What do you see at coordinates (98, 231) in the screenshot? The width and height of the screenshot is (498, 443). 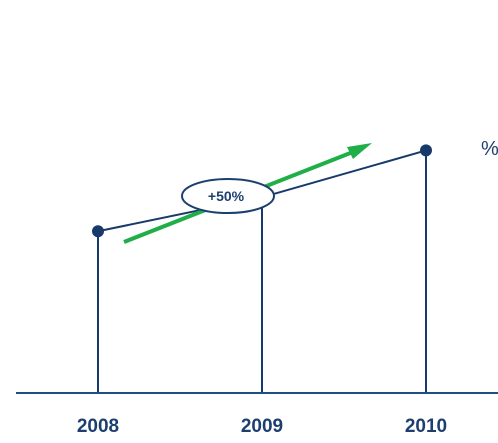 I see `data-point-2008` at bounding box center [98, 231].